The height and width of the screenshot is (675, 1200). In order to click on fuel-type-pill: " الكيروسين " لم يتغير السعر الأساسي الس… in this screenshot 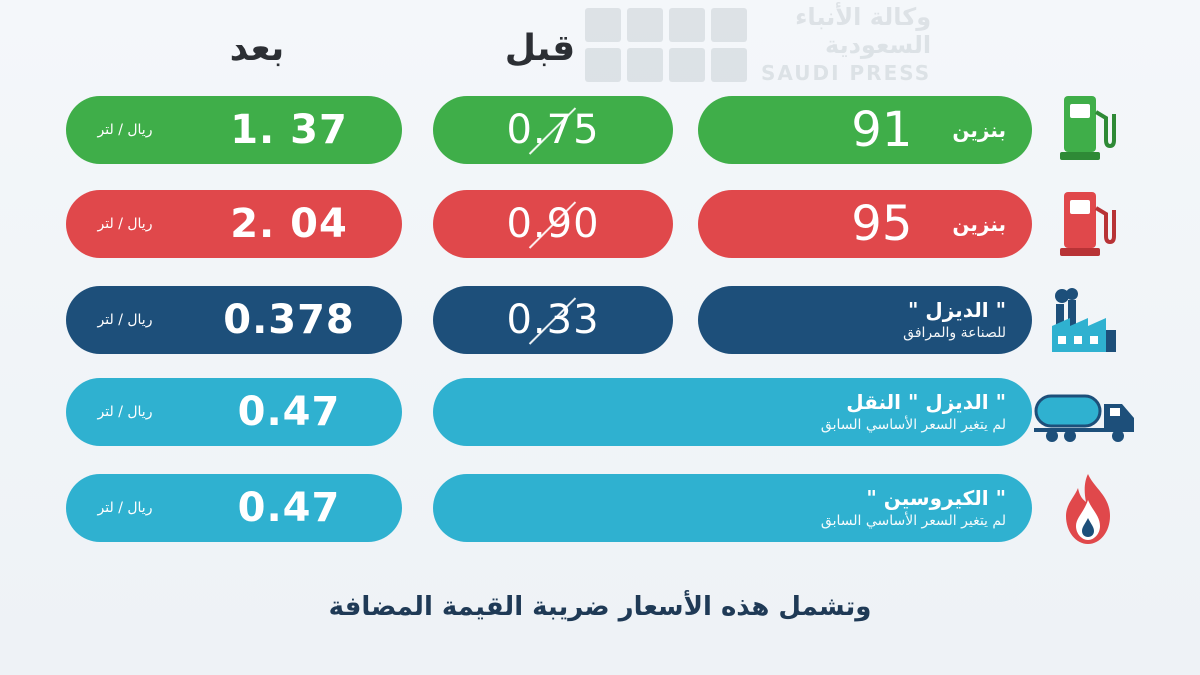, I will do `click(732, 508)`.